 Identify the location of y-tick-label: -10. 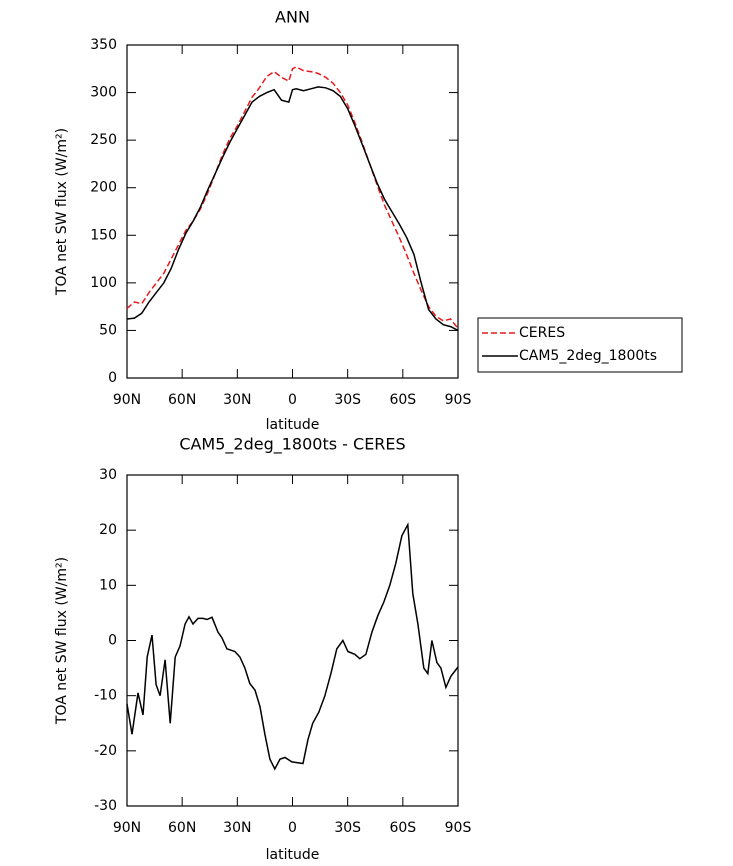
(105, 696).